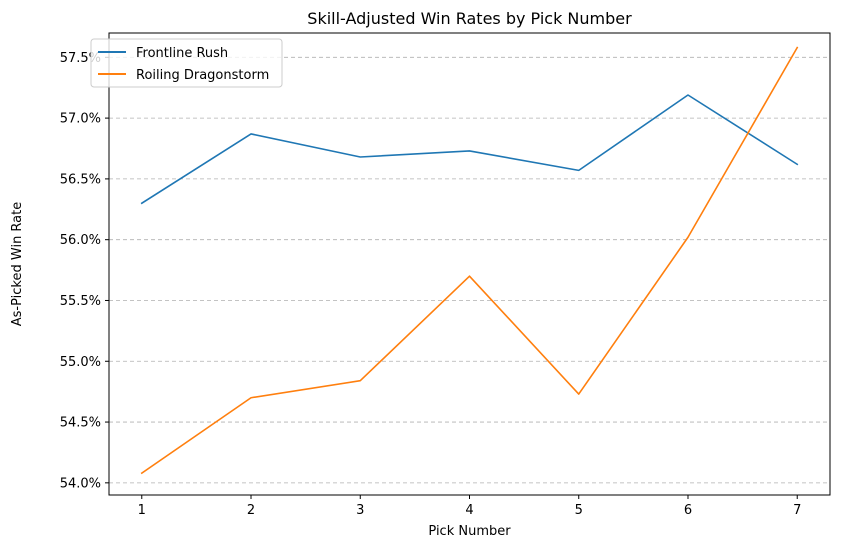  What do you see at coordinates (202, 75) in the screenshot?
I see `legend-label-roiling-dragonstorm: Roiling Dragonstorm` at bounding box center [202, 75].